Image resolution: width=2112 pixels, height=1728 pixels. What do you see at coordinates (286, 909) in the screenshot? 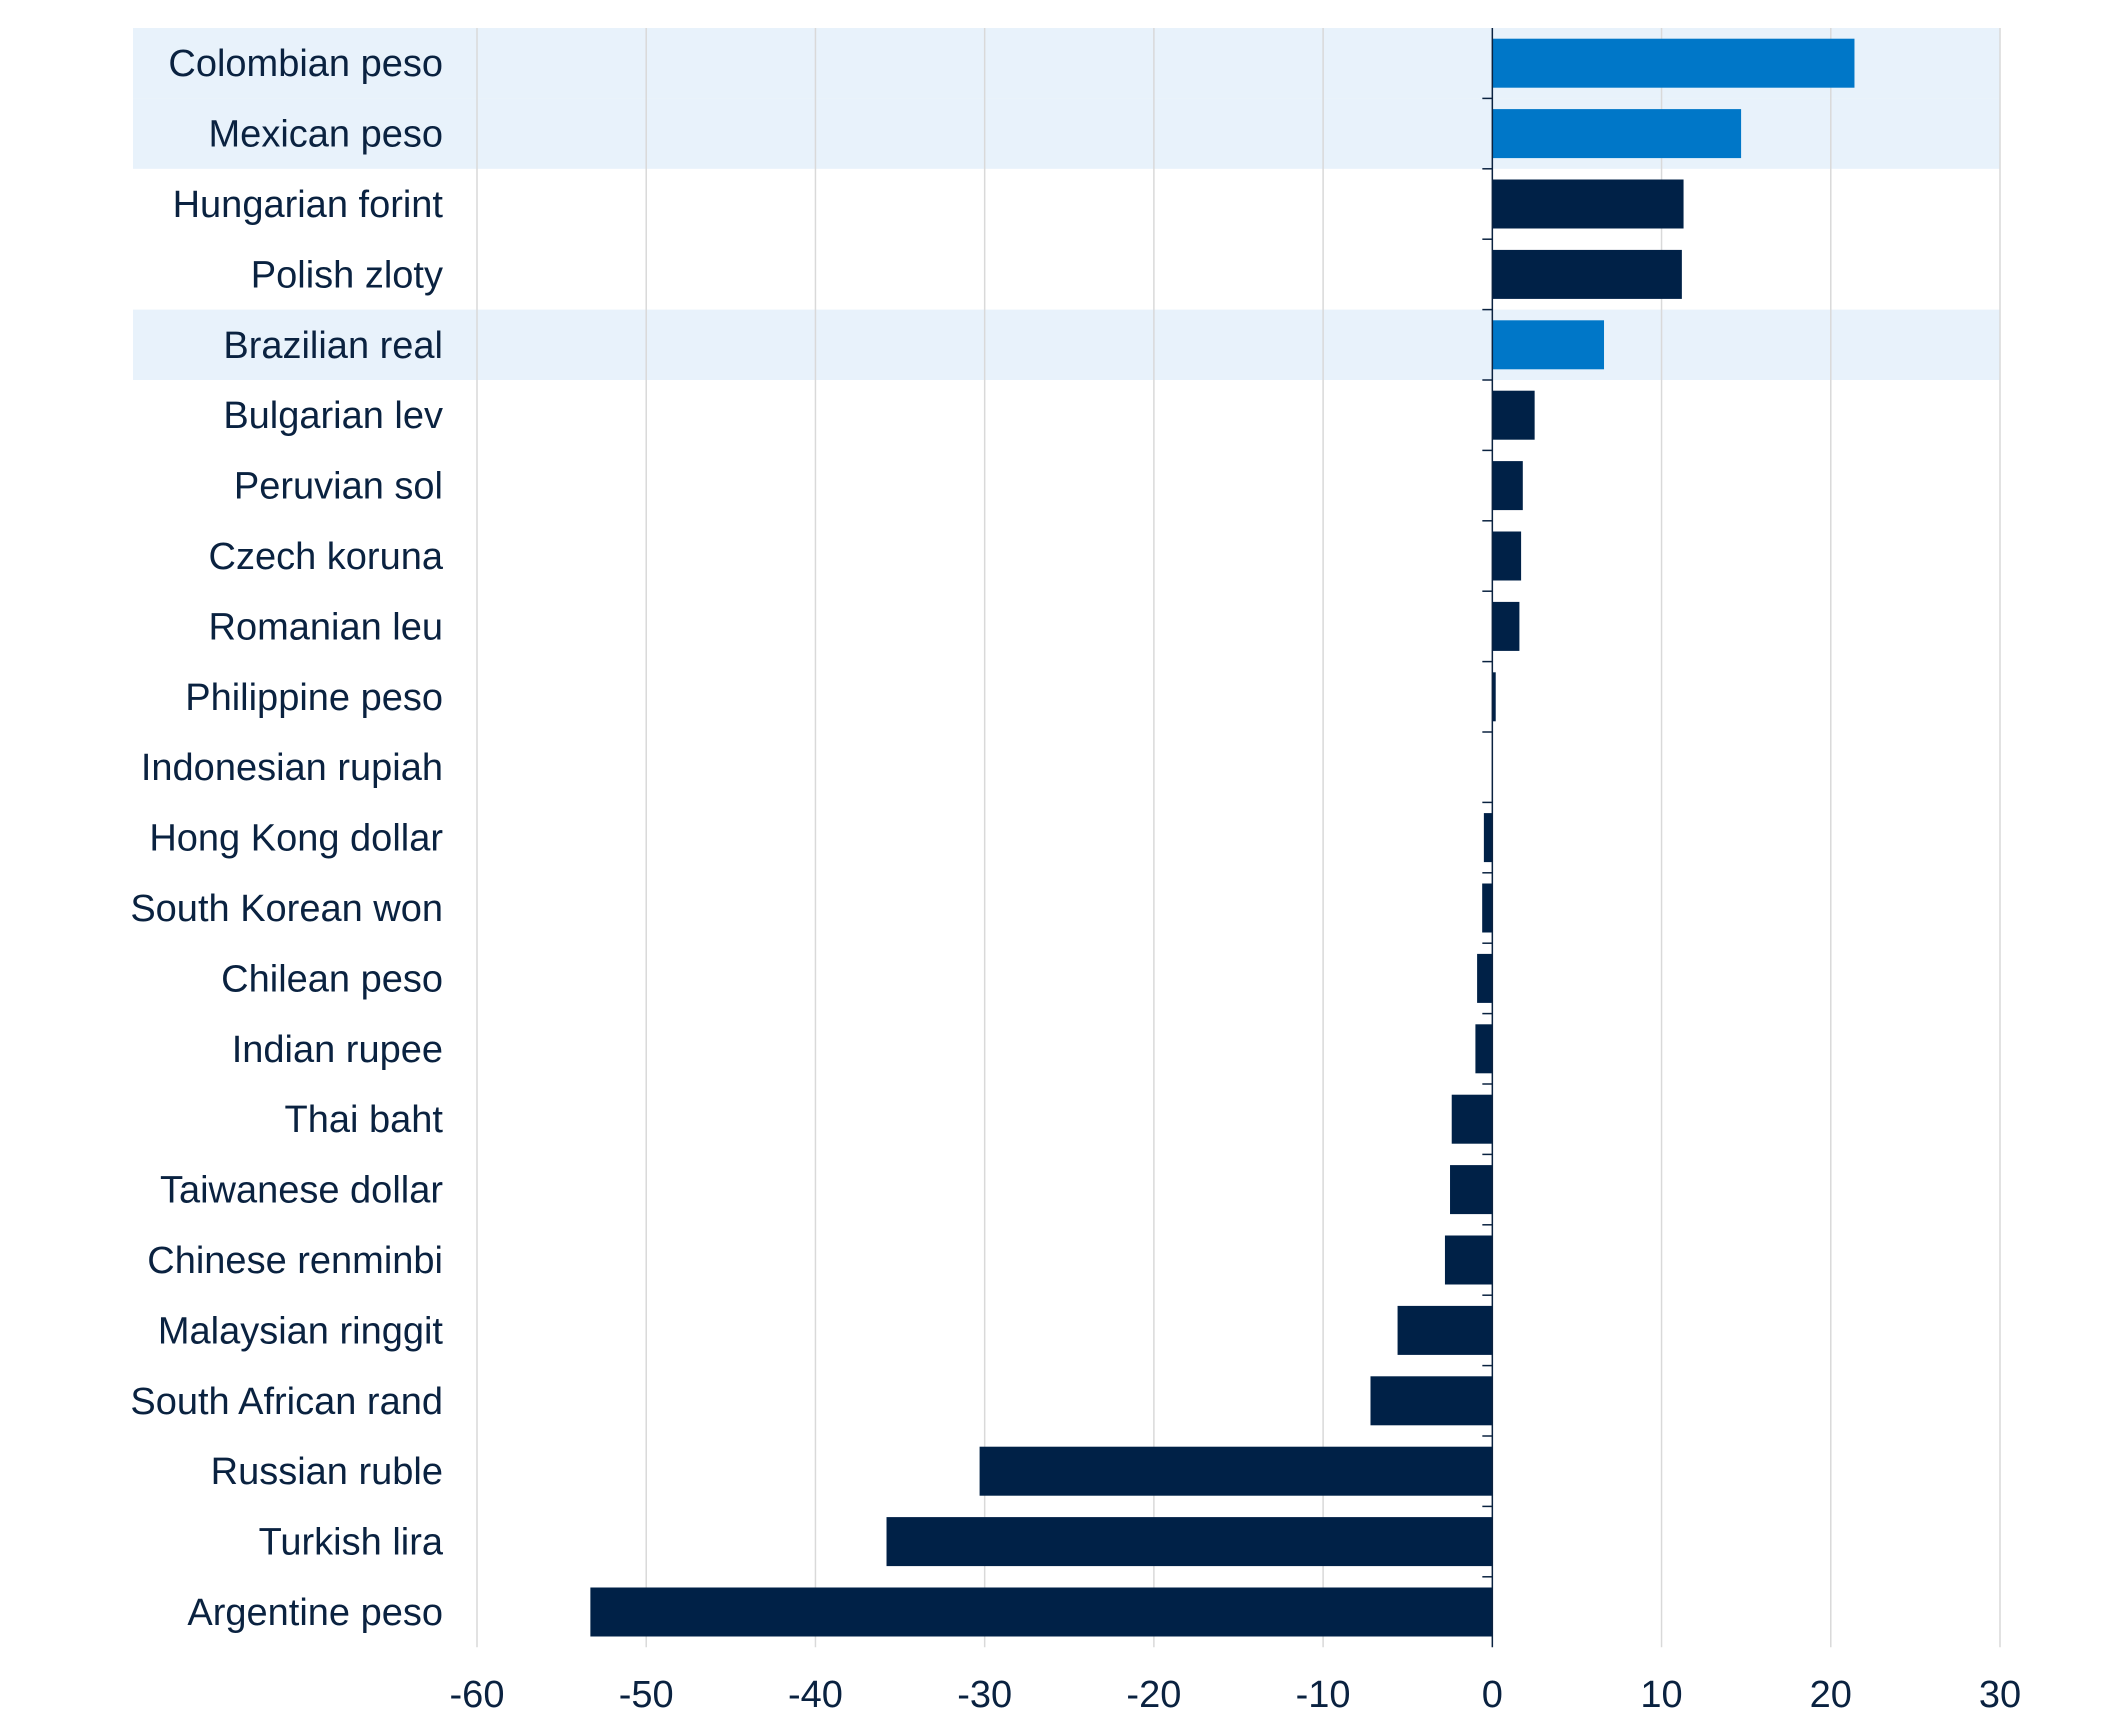
I see `category-label-south-korean-won: South Korean won` at bounding box center [286, 909].